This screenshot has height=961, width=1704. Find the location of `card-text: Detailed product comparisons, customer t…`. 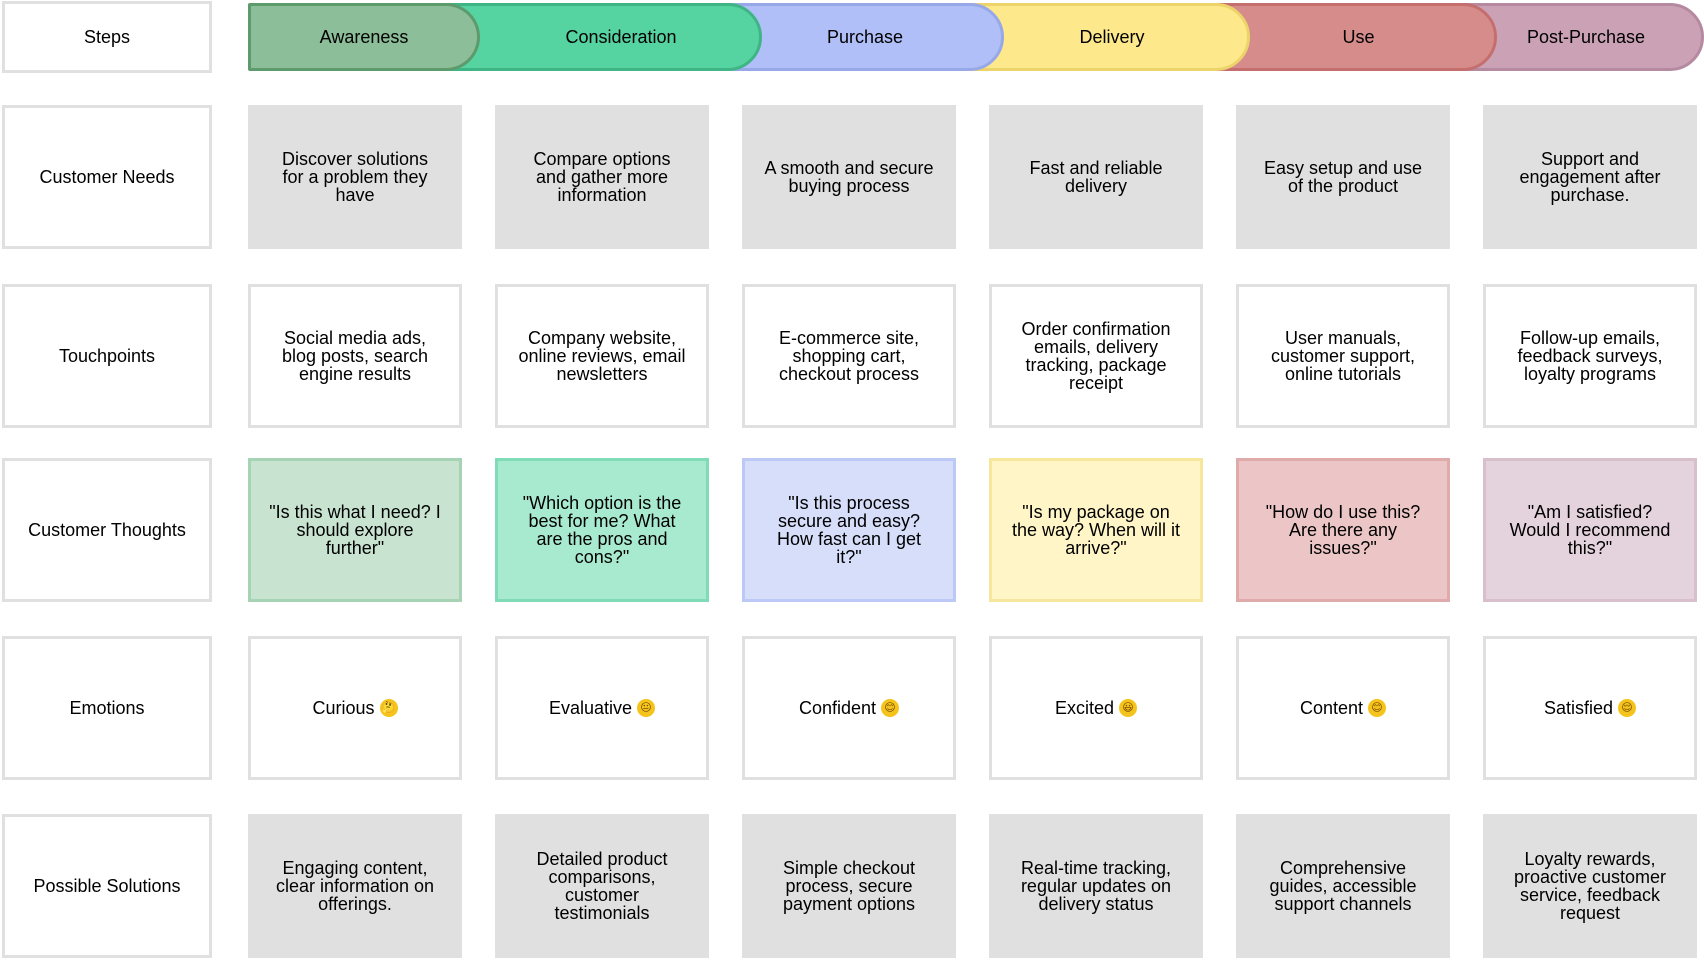

card-text: Detailed product comparisons, customer t… is located at coordinates (602, 886).